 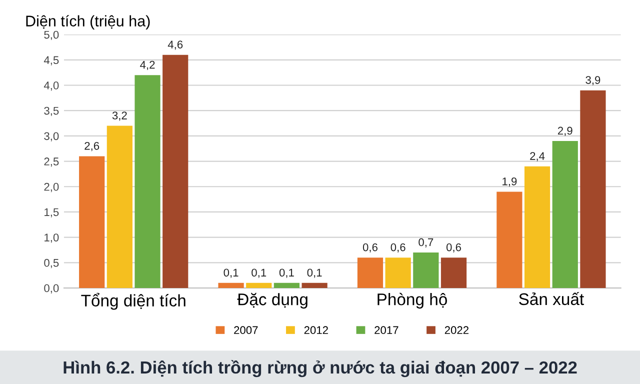 What do you see at coordinates (51, 213) in the screenshot?
I see `y-tick-label: 1,5` at bounding box center [51, 213].